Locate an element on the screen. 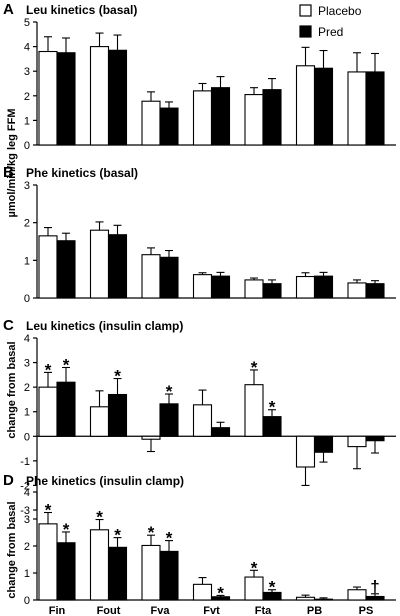 The height and width of the screenshot is (616, 400). panel-b-bar-placebo-fva is located at coordinates (151, 276).